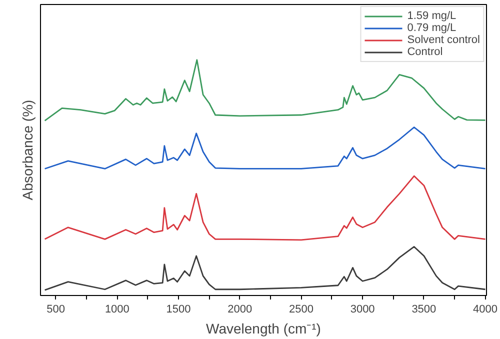 This screenshot has width=500, height=339. I want to click on x-tick-label: 2000, so click(240, 310).